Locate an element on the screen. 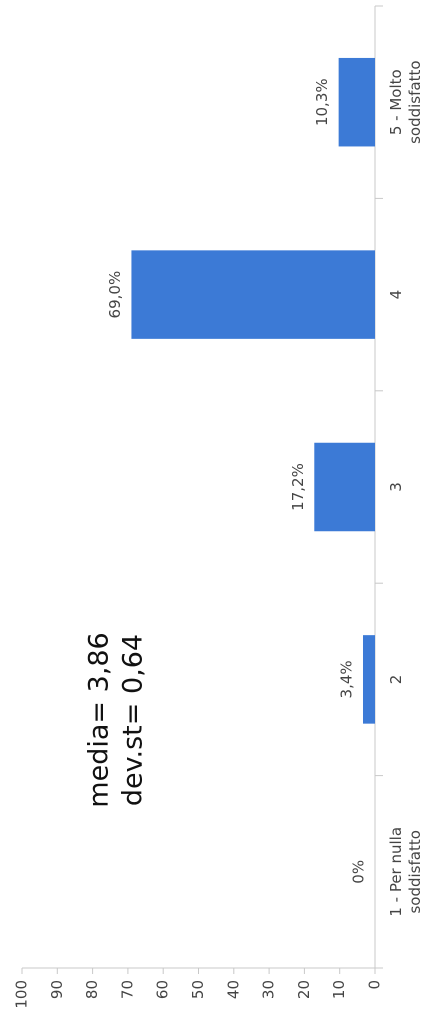  value-label: 3,4% is located at coordinates (346, 679).